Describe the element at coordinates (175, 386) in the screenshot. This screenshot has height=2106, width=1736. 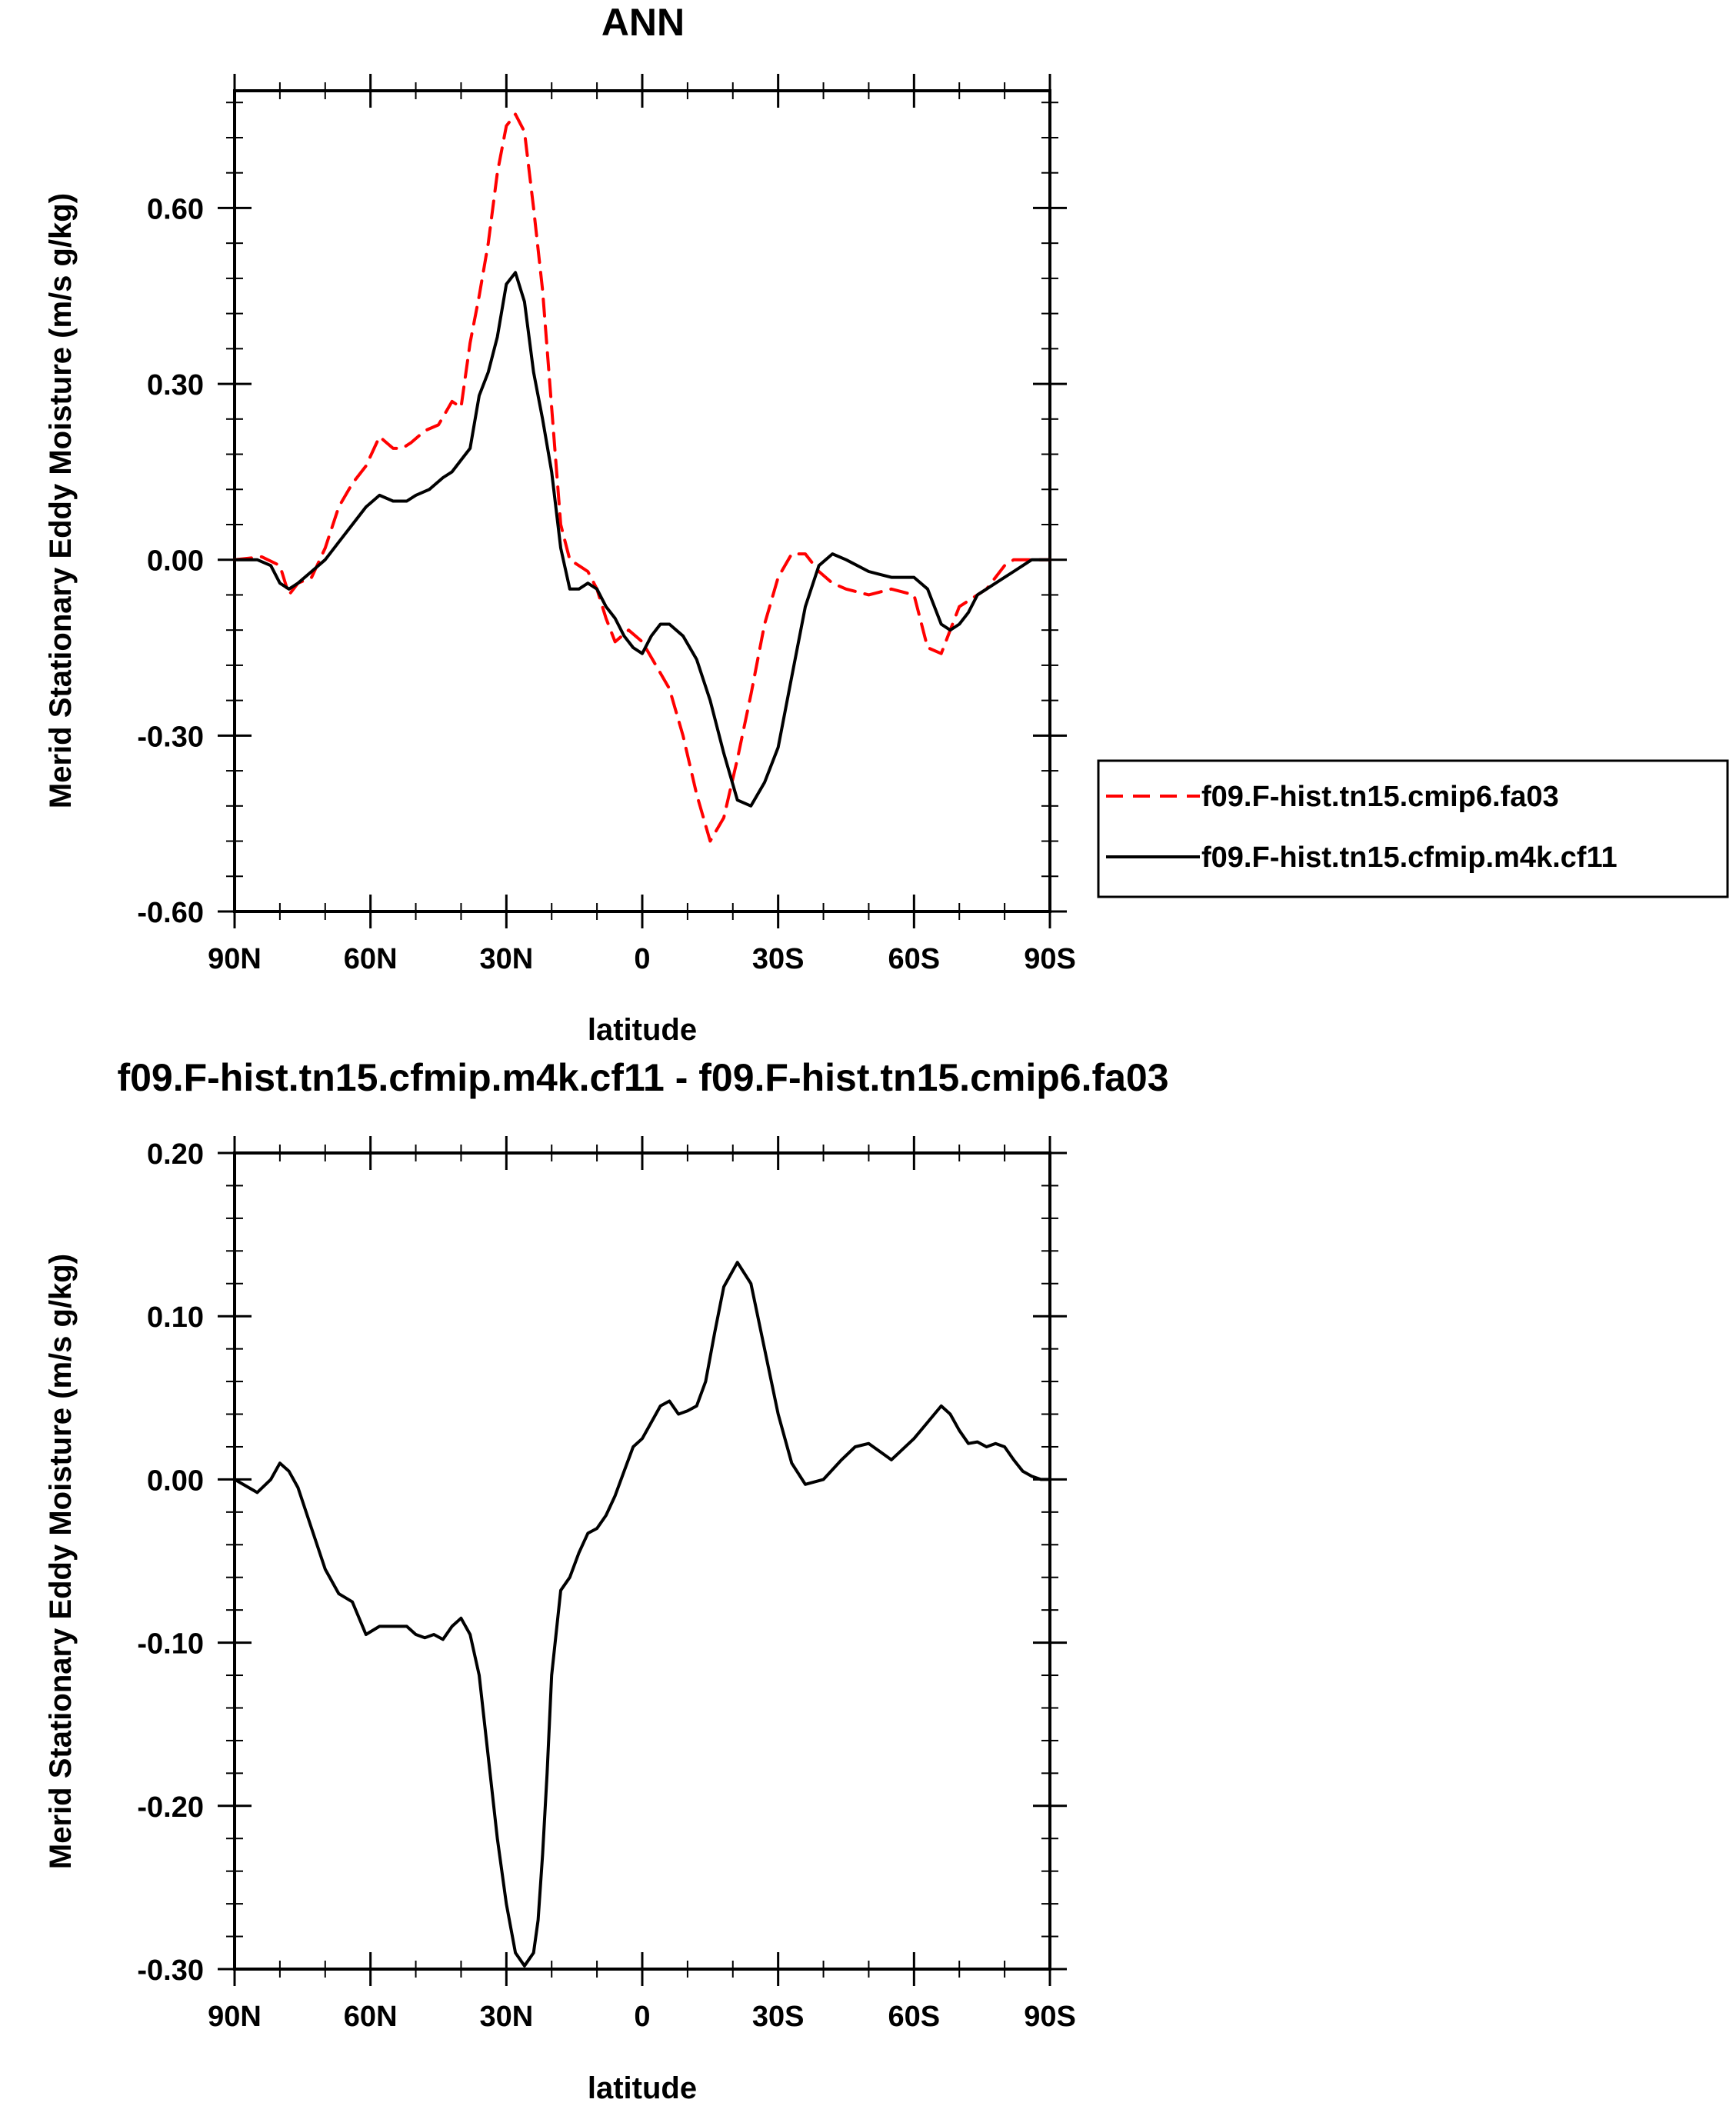
I see `y-tick-label: 0.30` at that location.